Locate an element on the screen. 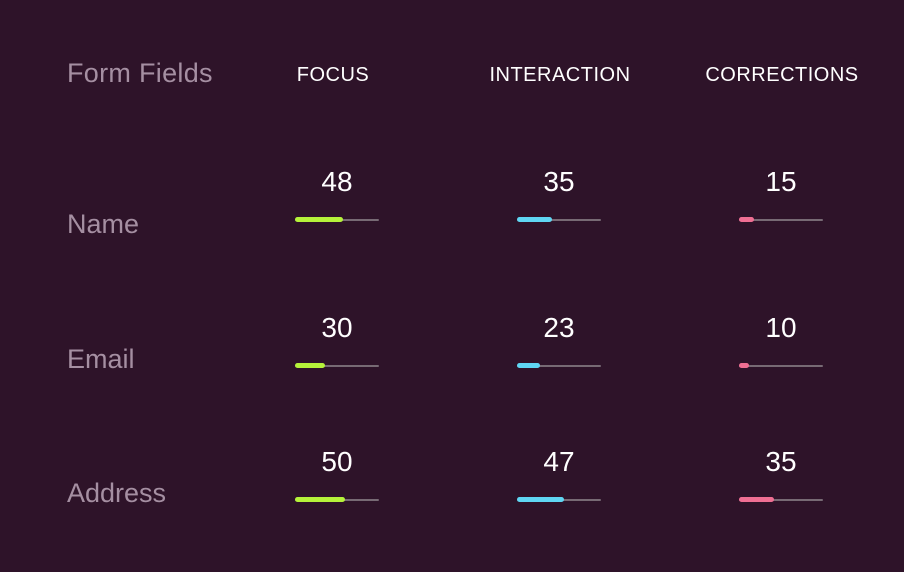  metric-cell-name-corrections: 15 is located at coordinates (781, 193).